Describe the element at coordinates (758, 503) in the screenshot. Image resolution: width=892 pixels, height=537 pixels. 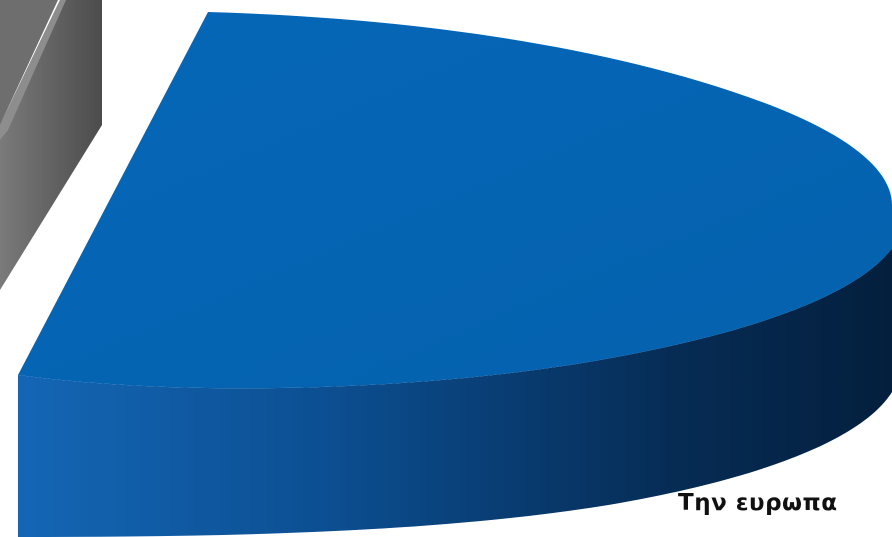
I see `slice-label-blue: Την ευρωπα` at that location.